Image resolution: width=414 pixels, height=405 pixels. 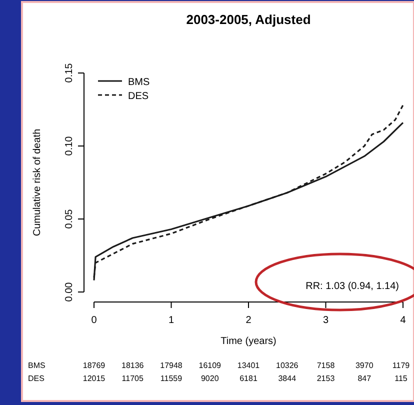 I want to click on y-tick-label: 0.10, so click(x=69, y=146).